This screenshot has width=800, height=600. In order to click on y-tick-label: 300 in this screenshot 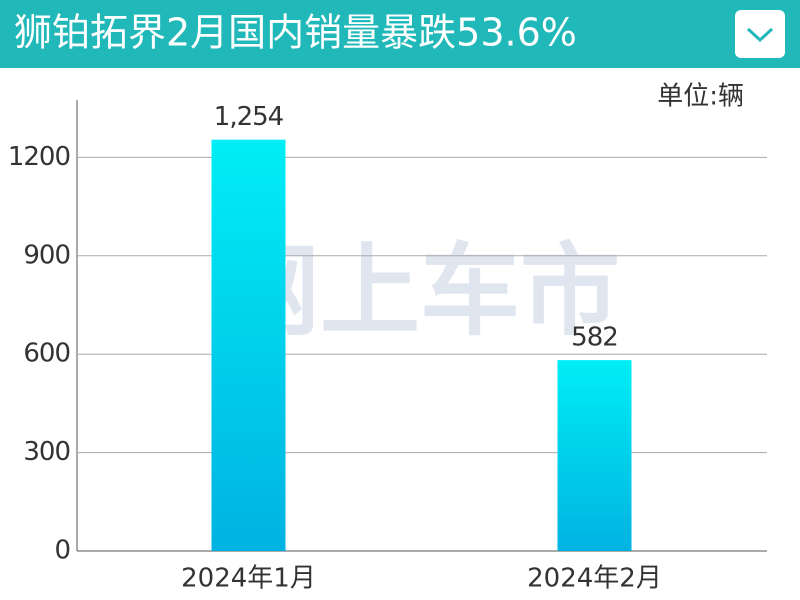, I will do `click(46, 452)`.